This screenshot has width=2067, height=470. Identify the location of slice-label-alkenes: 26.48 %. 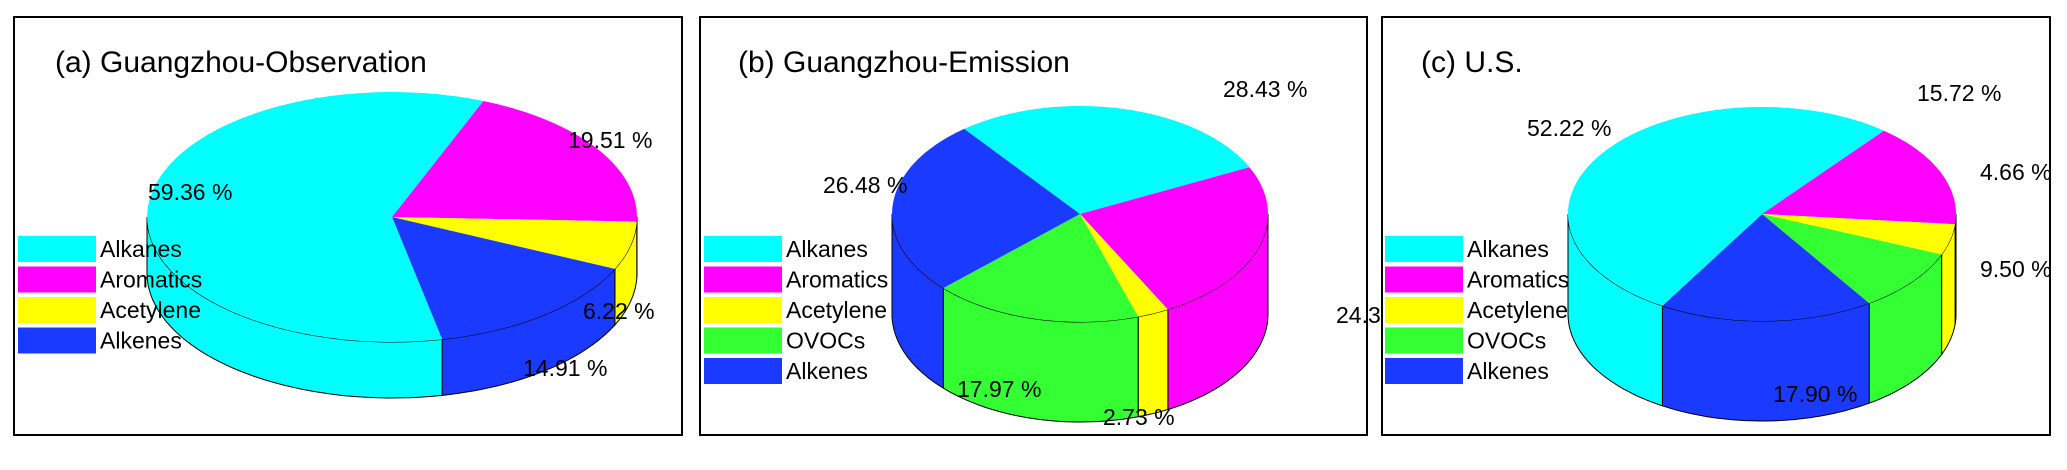
(865, 185).